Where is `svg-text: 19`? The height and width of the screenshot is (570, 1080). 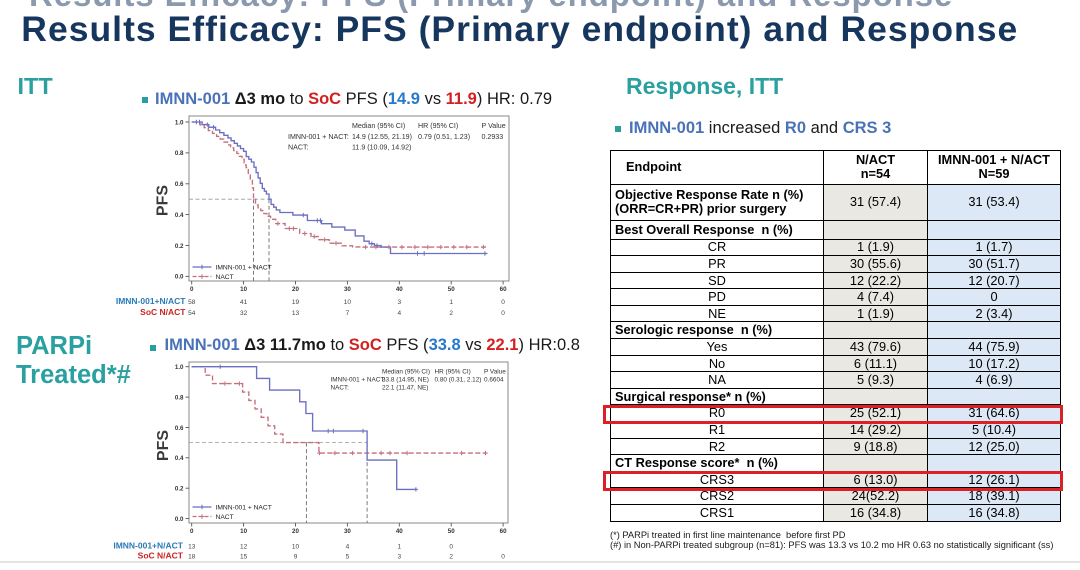
svg-text: 19 is located at coordinates (296, 302).